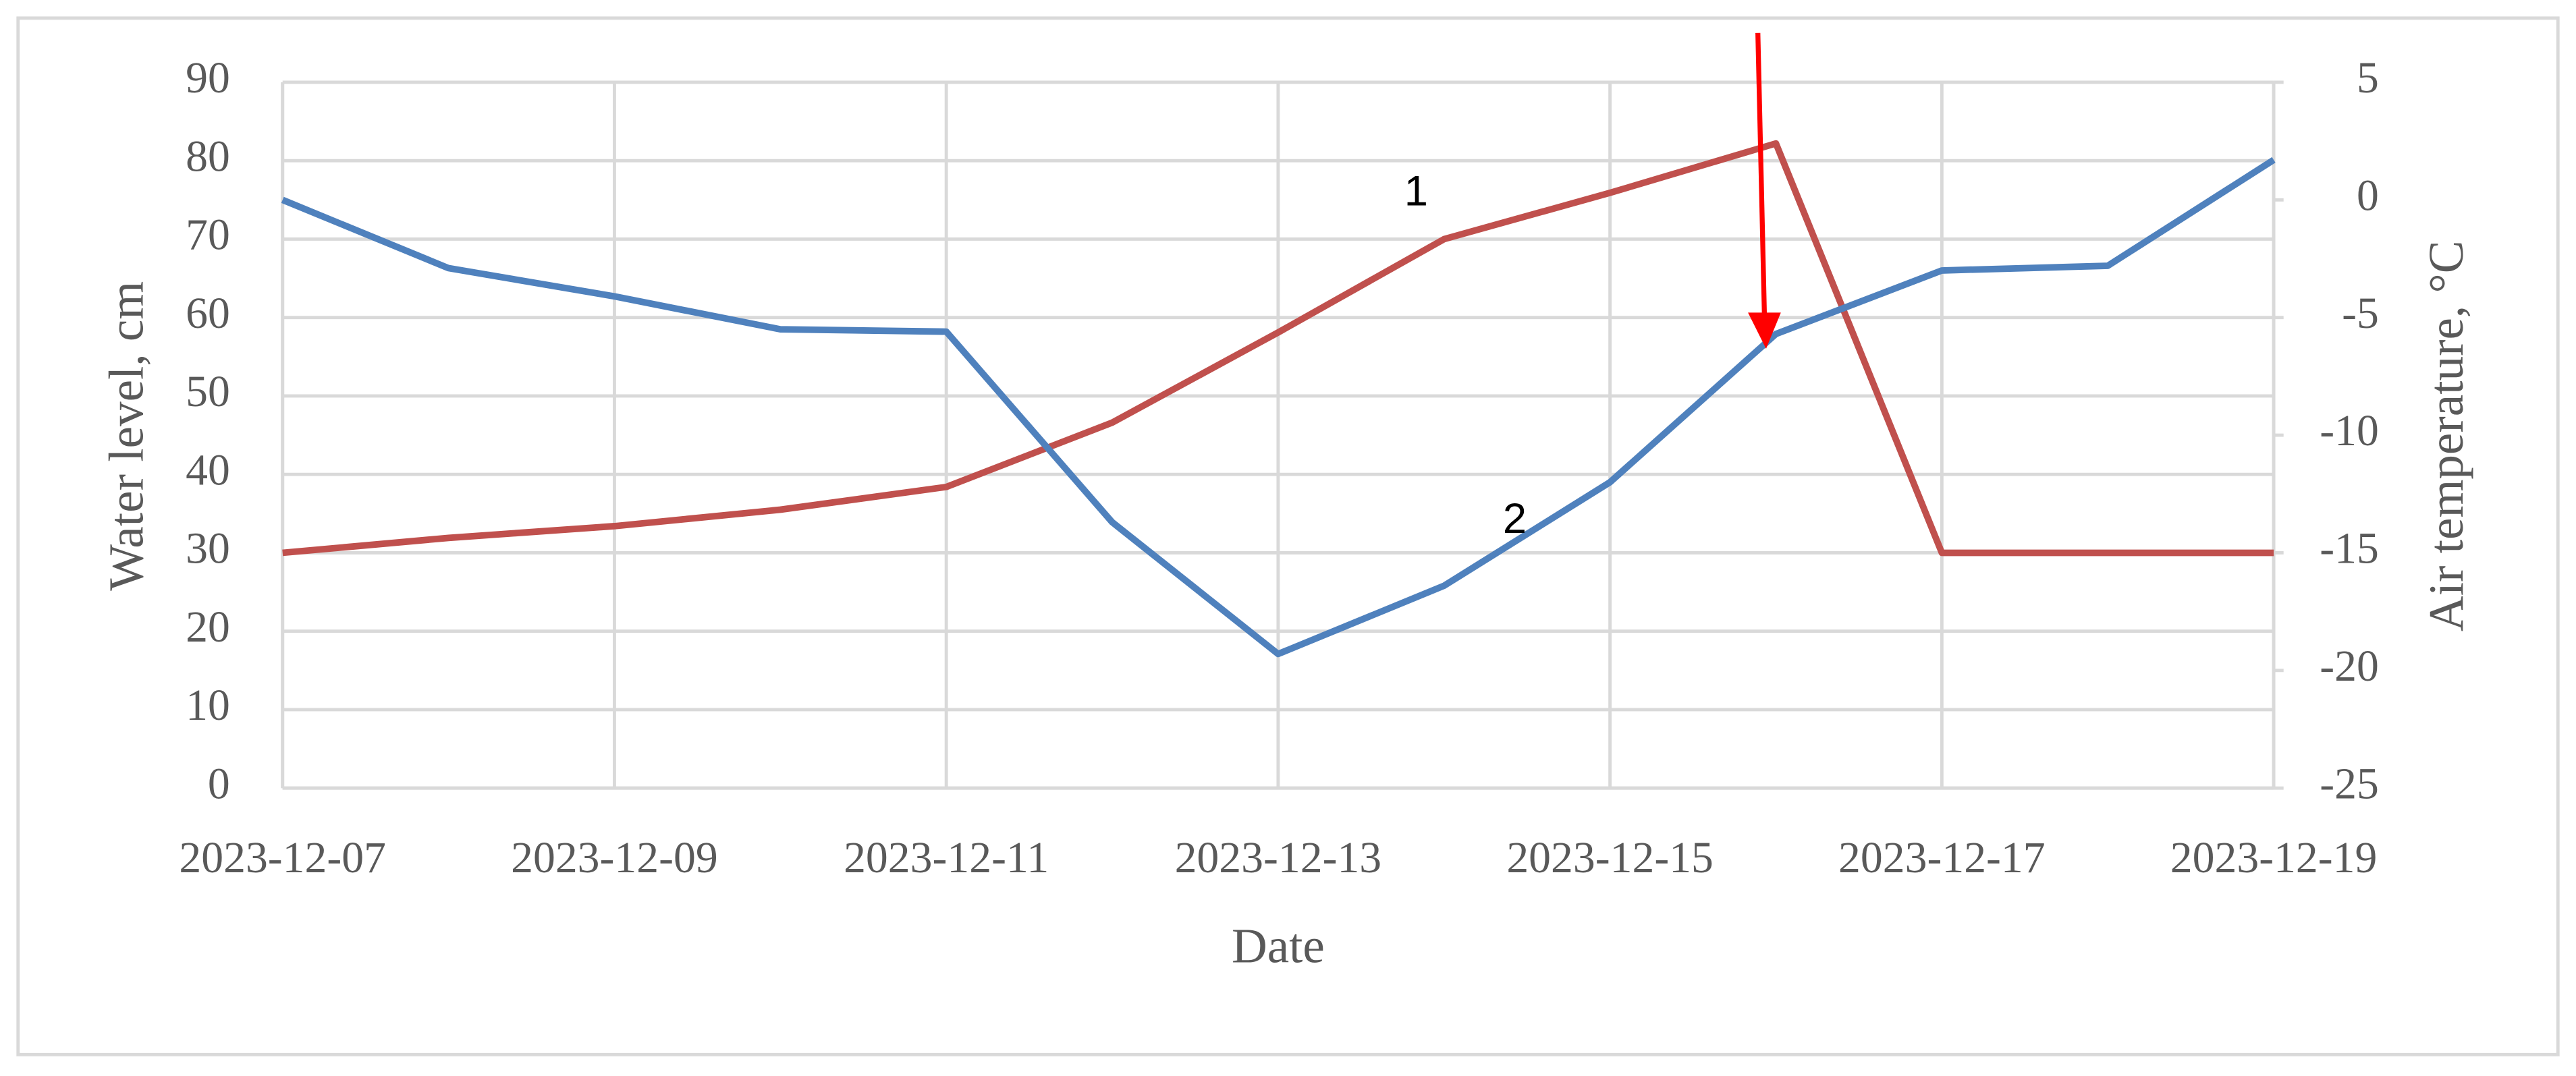 The image size is (2576, 1076). What do you see at coordinates (208, 548) in the screenshot?
I see `y-tick-label: 30` at bounding box center [208, 548].